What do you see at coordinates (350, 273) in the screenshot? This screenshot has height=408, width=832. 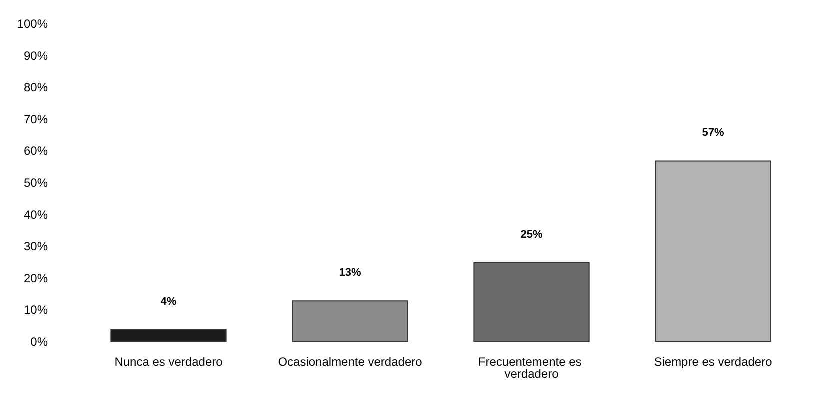 I see `data-label: 13%` at bounding box center [350, 273].